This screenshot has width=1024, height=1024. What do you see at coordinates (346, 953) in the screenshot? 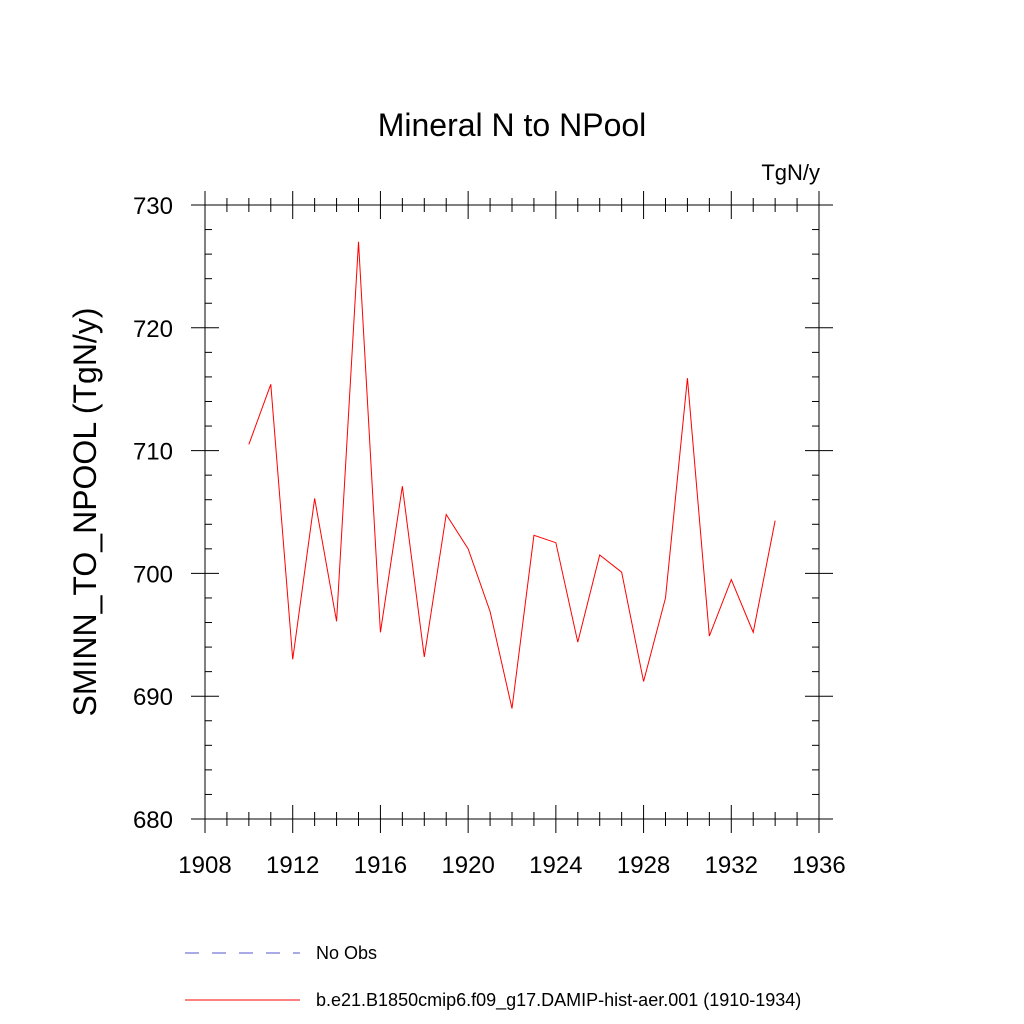
I see `legend-label-no-obs: No Obs` at bounding box center [346, 953].